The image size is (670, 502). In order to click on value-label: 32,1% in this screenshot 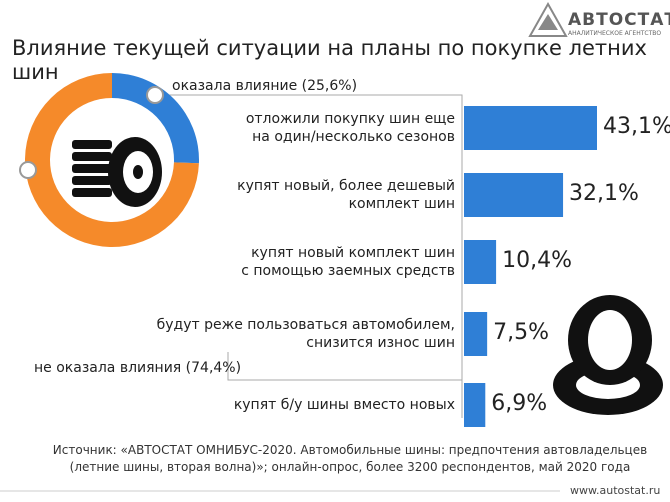, I will do `click(604, 193)`.